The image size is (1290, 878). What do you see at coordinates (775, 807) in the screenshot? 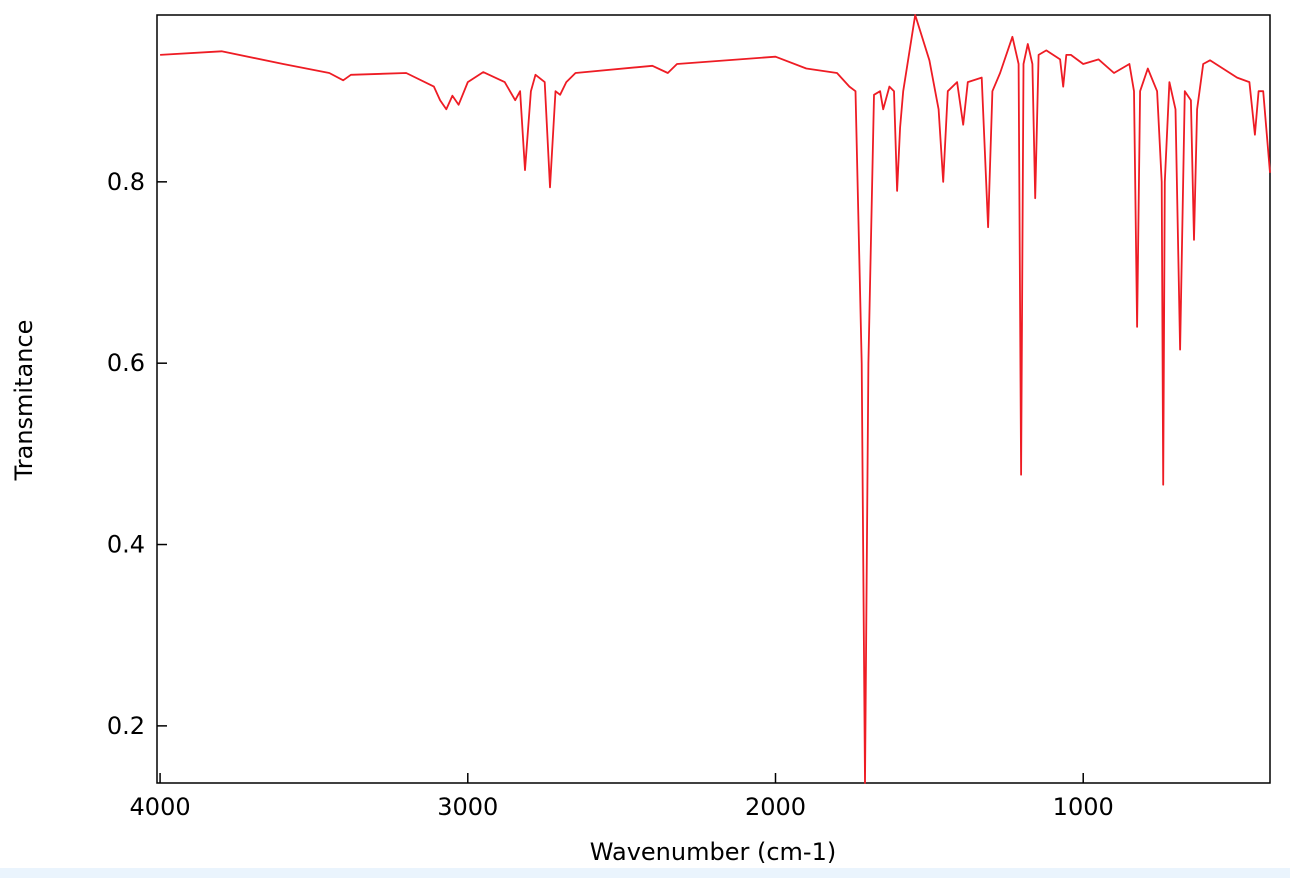
I see `x-tick-label: 2000` at bounding box center [775, 807].